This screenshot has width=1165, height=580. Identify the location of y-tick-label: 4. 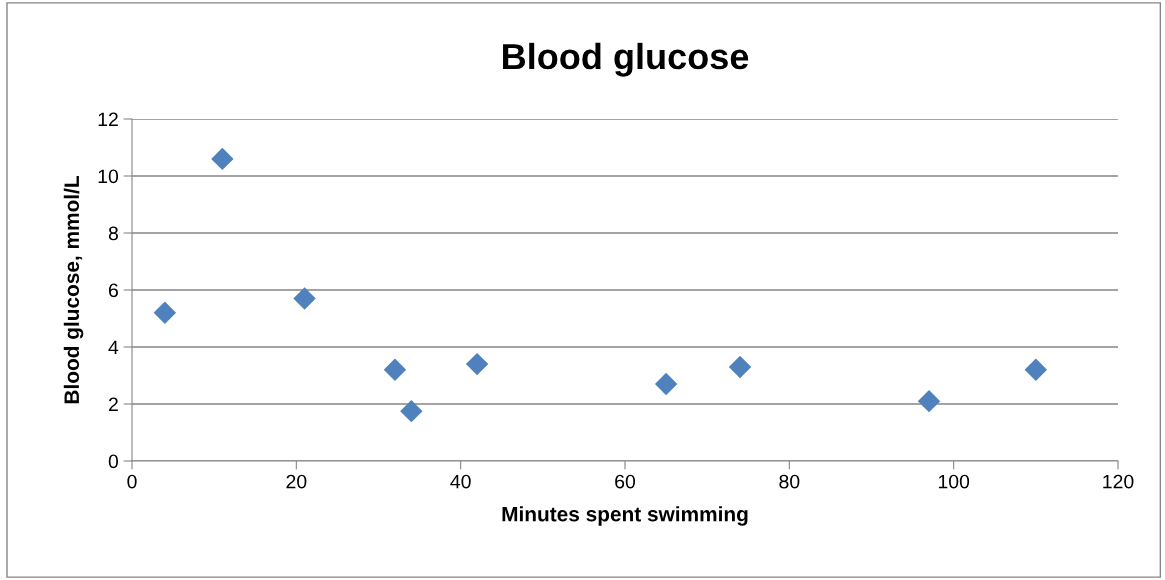
(113, 347).